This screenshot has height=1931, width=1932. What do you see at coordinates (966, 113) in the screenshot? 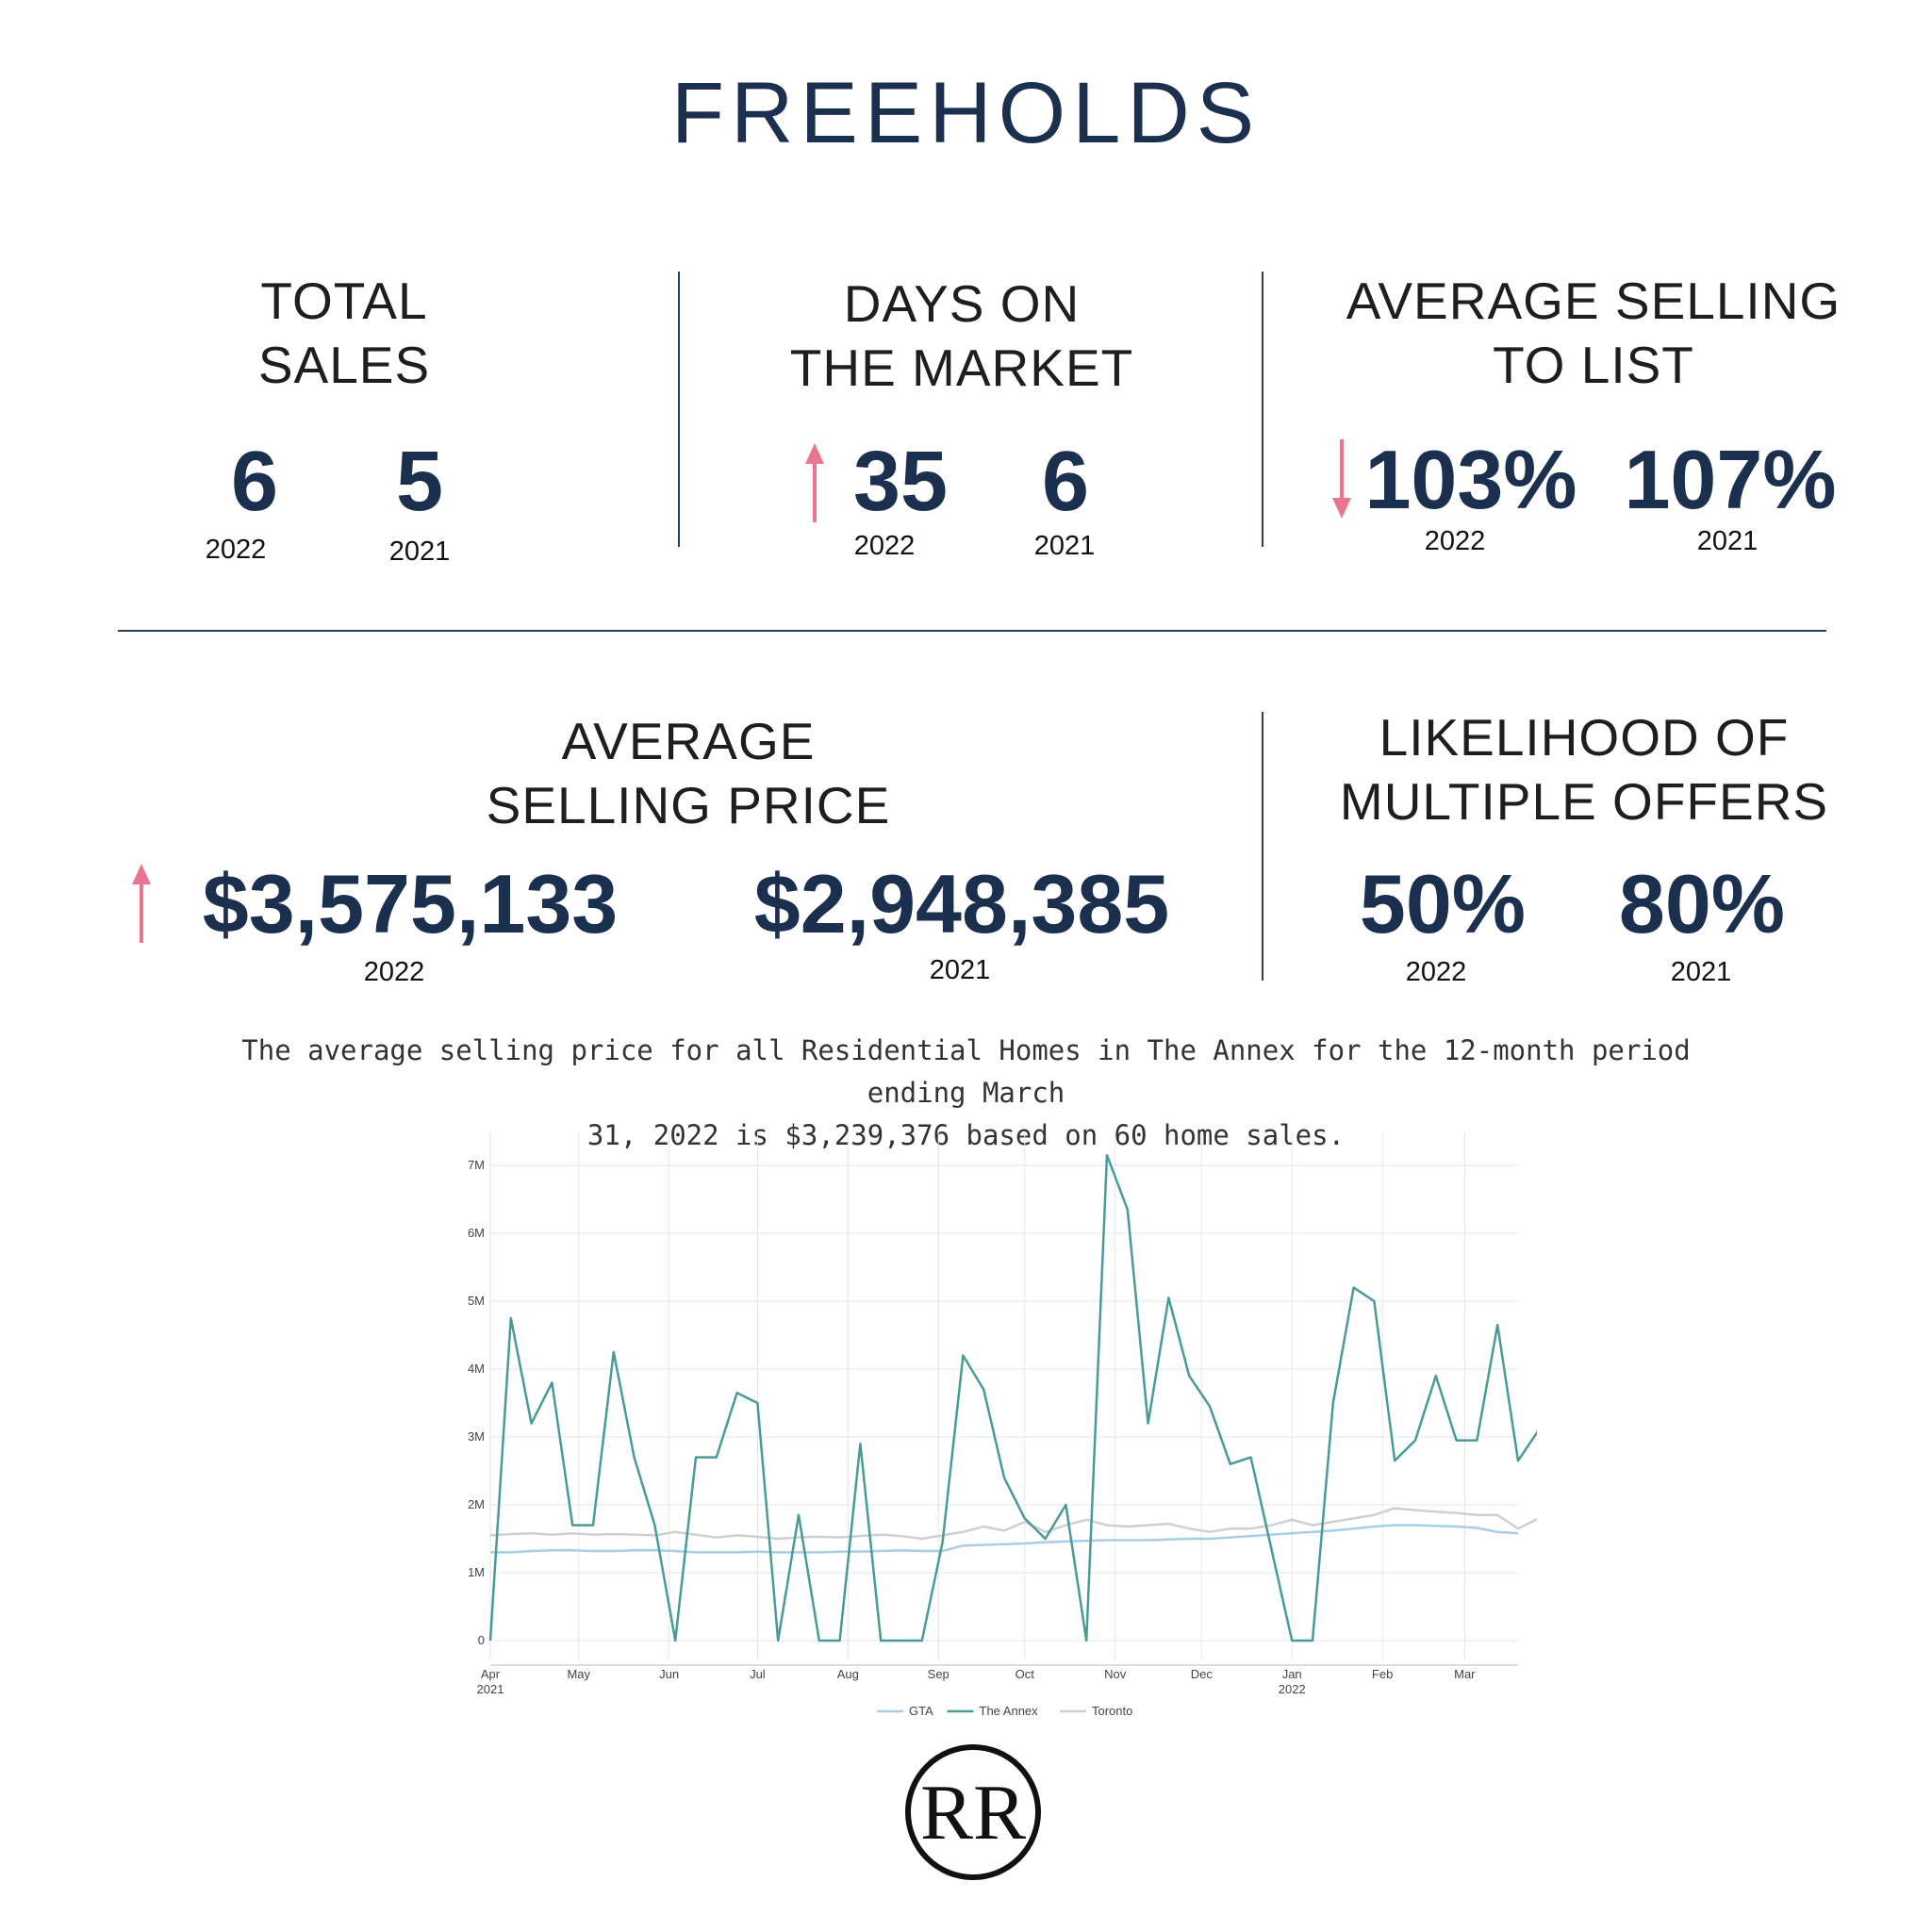
I see `page-title: FREEHOLDS` at bounding box center [966, 113].